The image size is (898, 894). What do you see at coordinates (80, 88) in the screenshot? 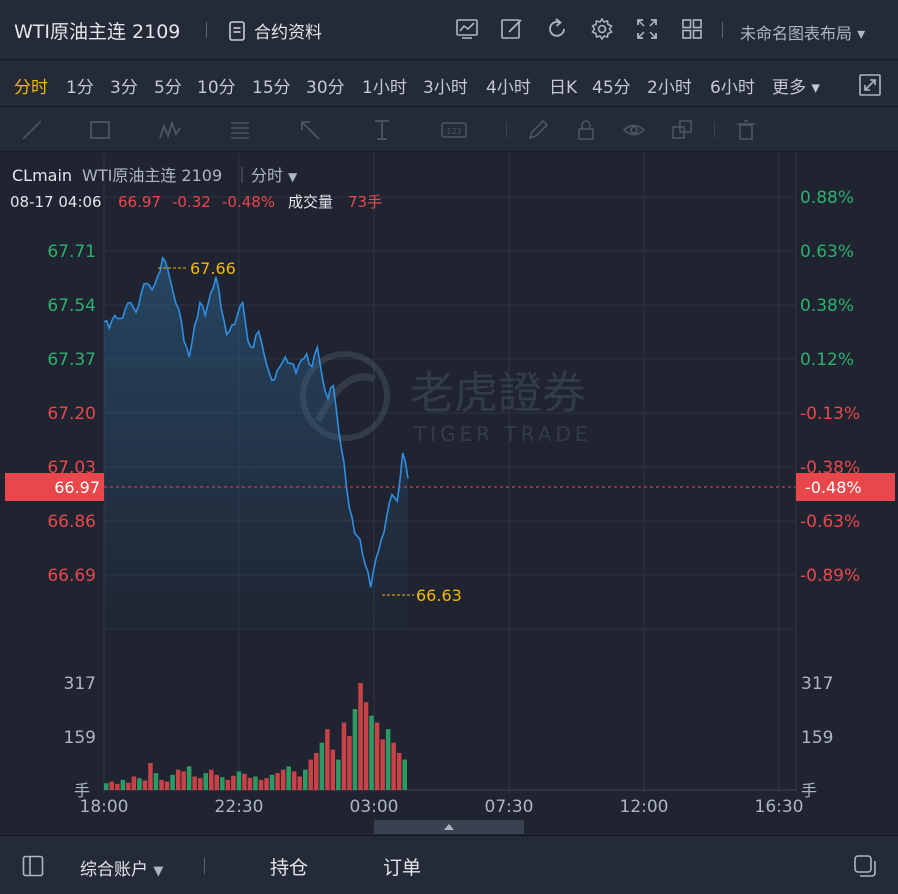
I see `period-tab: 1分` at bounding box center [80, 88].